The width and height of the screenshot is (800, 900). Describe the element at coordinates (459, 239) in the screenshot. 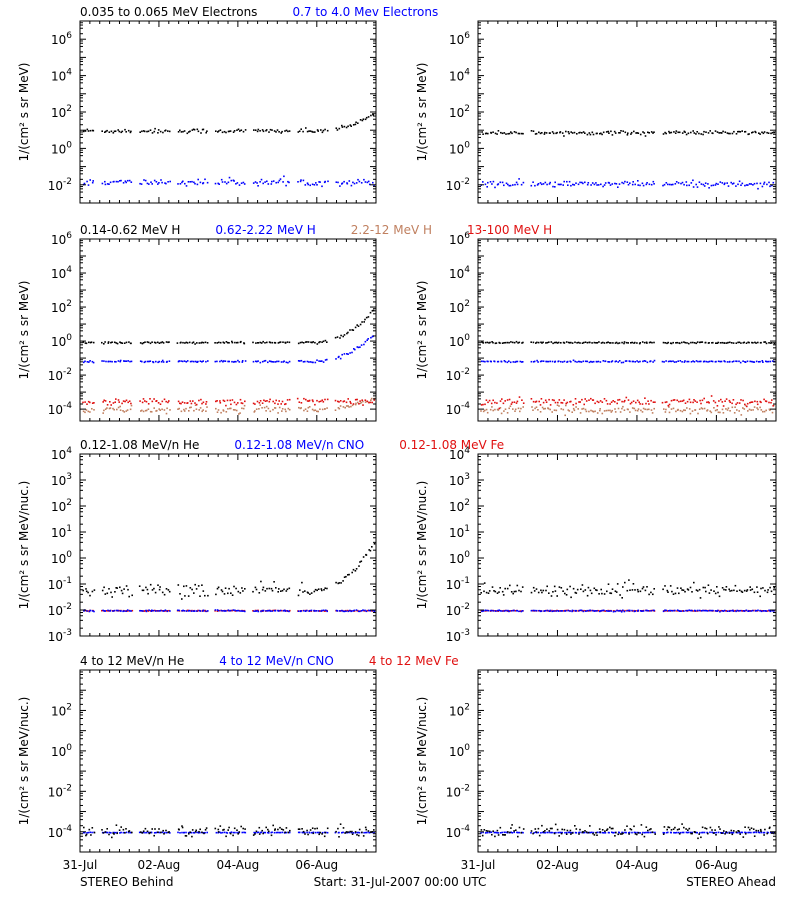

I see `y-tick-label: 10⁶` at that location.